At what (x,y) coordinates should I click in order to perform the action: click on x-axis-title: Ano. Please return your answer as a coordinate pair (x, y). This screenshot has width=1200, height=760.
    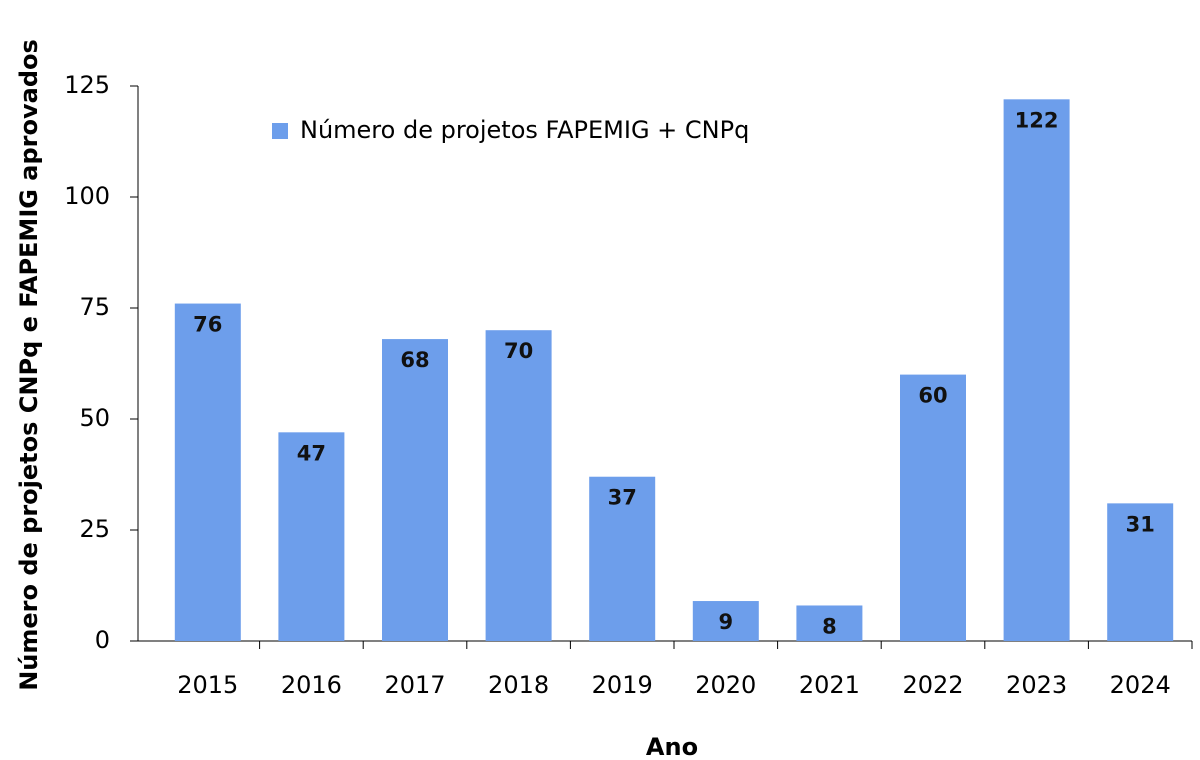
    Looking at the image, I should click on (672, 746).